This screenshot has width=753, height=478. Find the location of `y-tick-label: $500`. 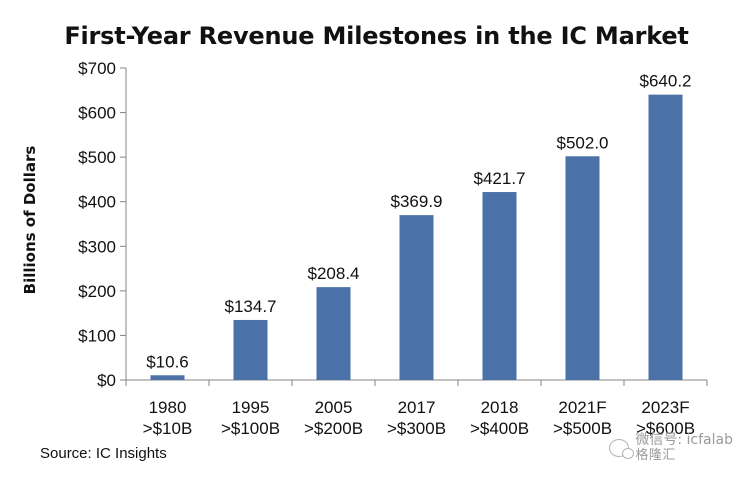

y-tick-label: $500 is located at coordinates (97, 157).